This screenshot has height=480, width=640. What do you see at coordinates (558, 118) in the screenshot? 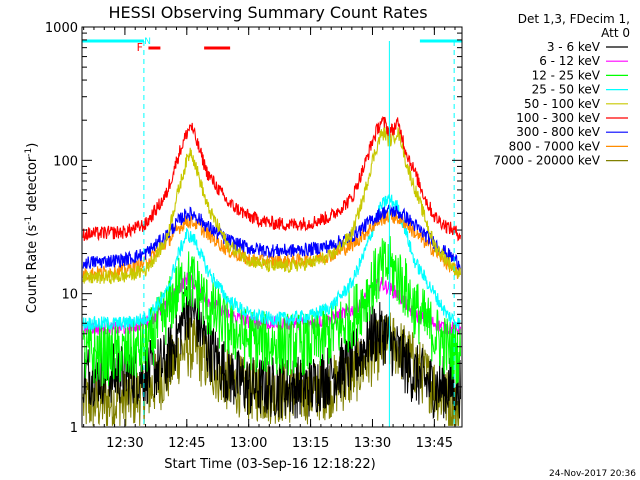
I see `legend-label-6: 100 - 300 keV` at bounding box center [558, 118].